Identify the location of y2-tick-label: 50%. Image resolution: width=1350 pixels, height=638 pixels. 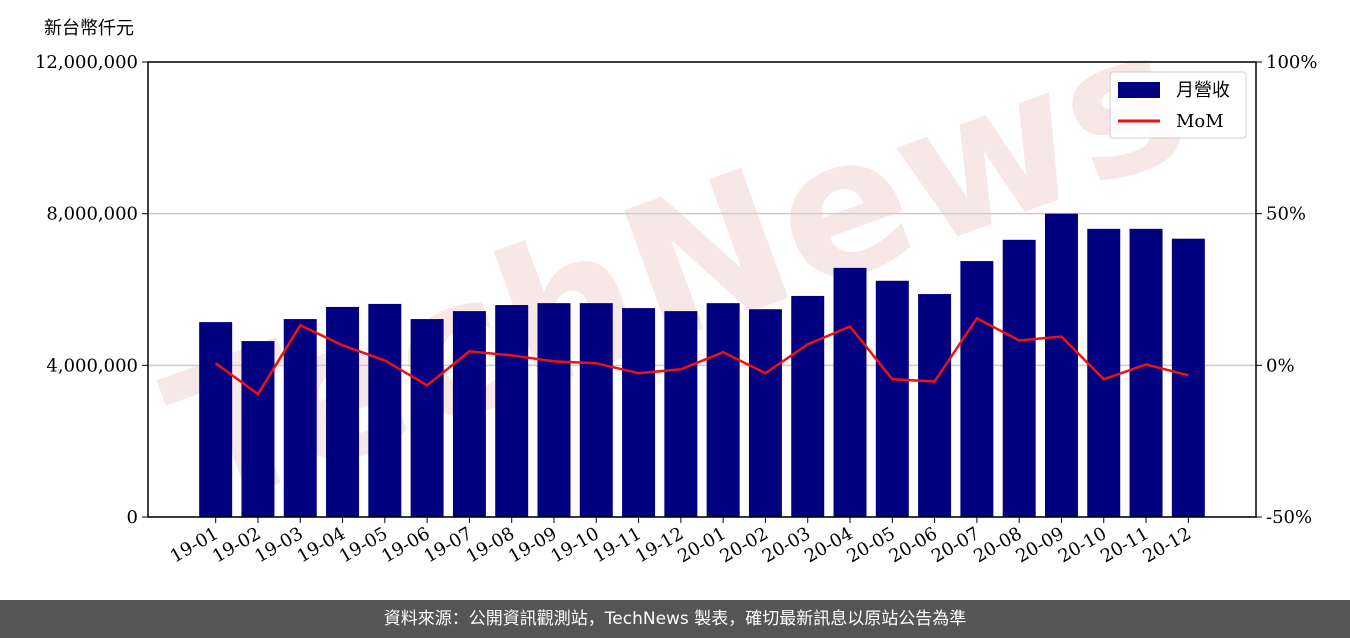
(1286, 214).